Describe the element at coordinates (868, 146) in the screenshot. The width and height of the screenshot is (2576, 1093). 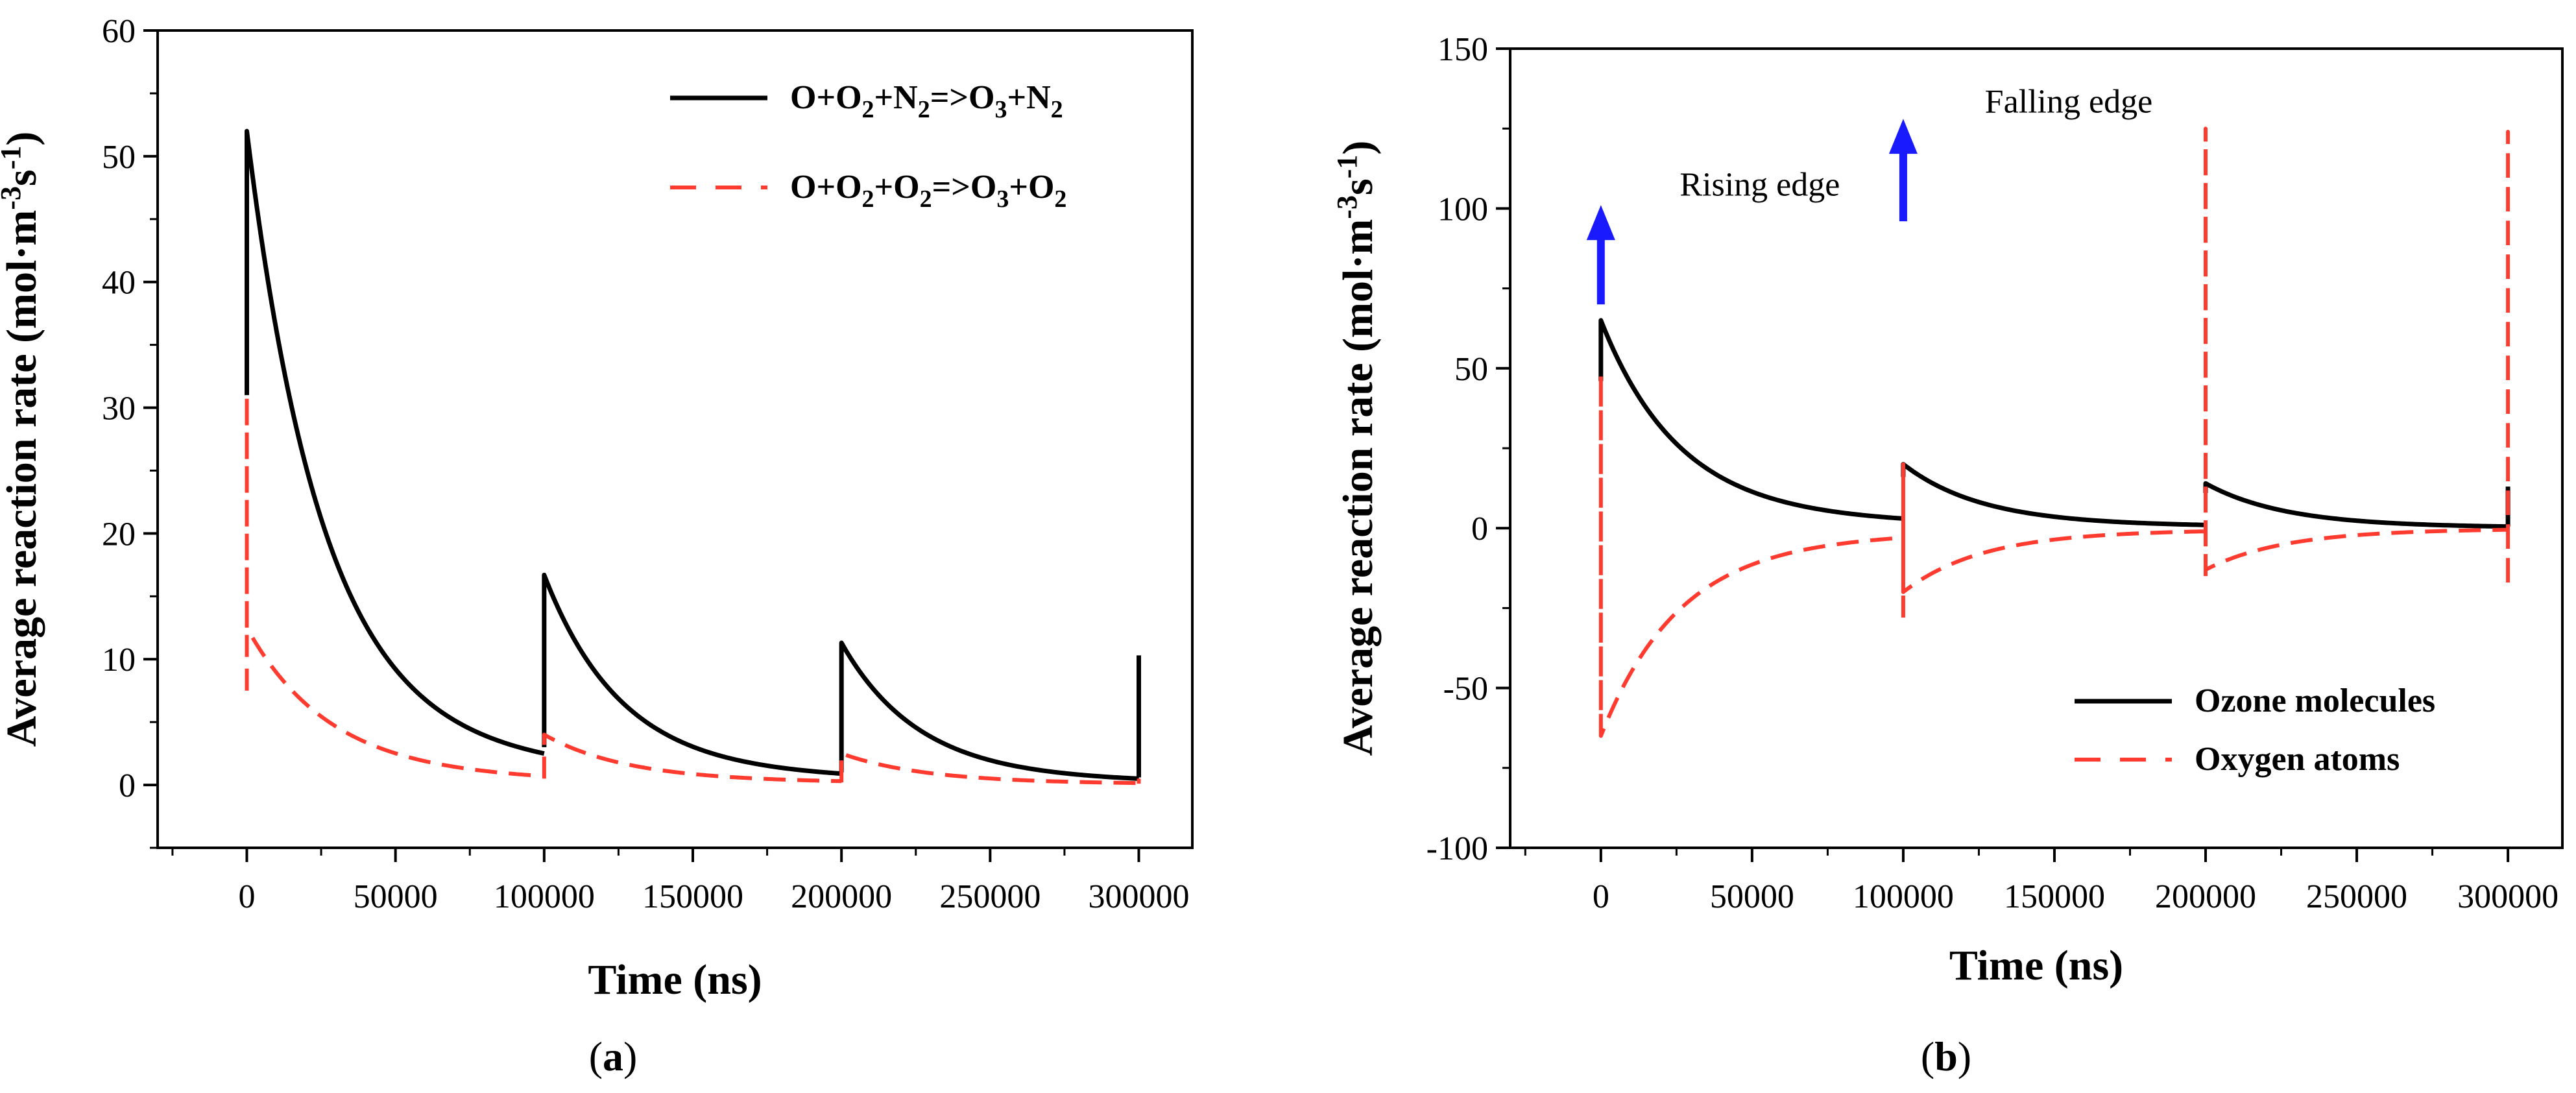
I see `legend: O+O2+N2=>O3+N2 O+O2+O2=>O3+O2` at that location.